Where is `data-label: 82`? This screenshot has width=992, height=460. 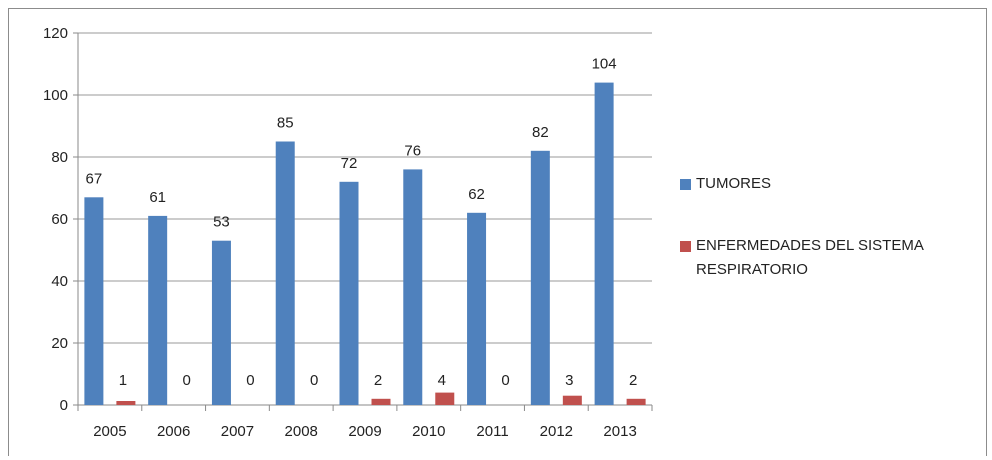 data-label: 82 is located at coordinates (540, 132).